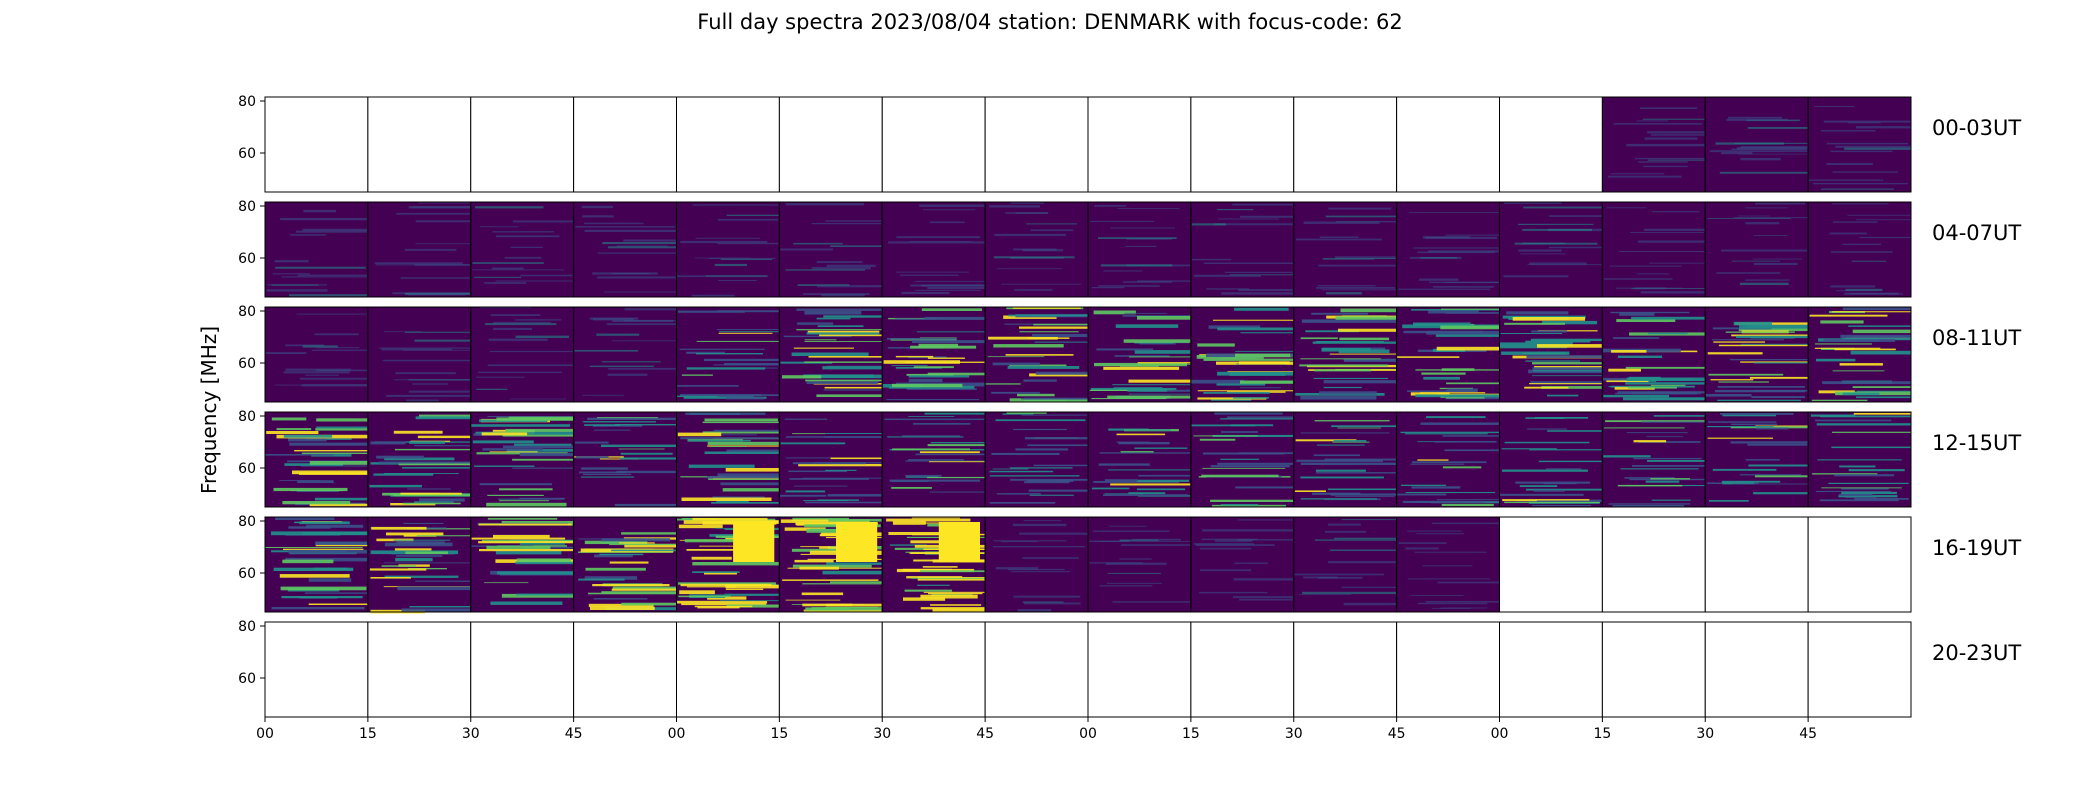 This screenshot has width=2100, height=800. What do you see at coordinates (247, 207) in the screenshot?
I see `y-tick-label: 80` at bounding box center [247, 207].